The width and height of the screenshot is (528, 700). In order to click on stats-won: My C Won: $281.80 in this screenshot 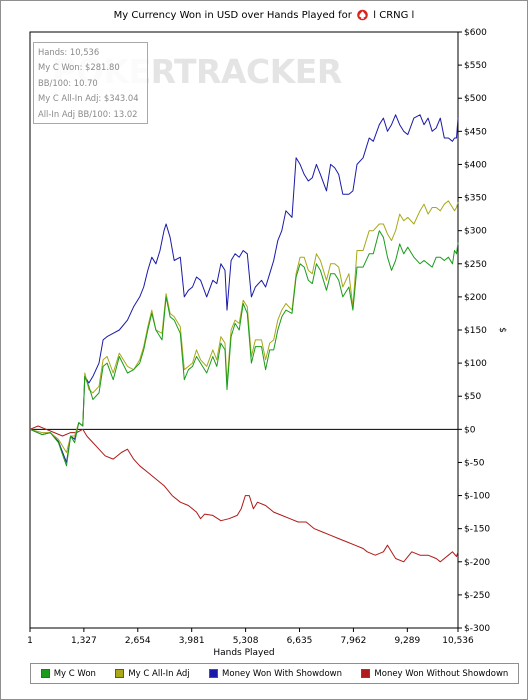, I will do `click(79, 67)`.